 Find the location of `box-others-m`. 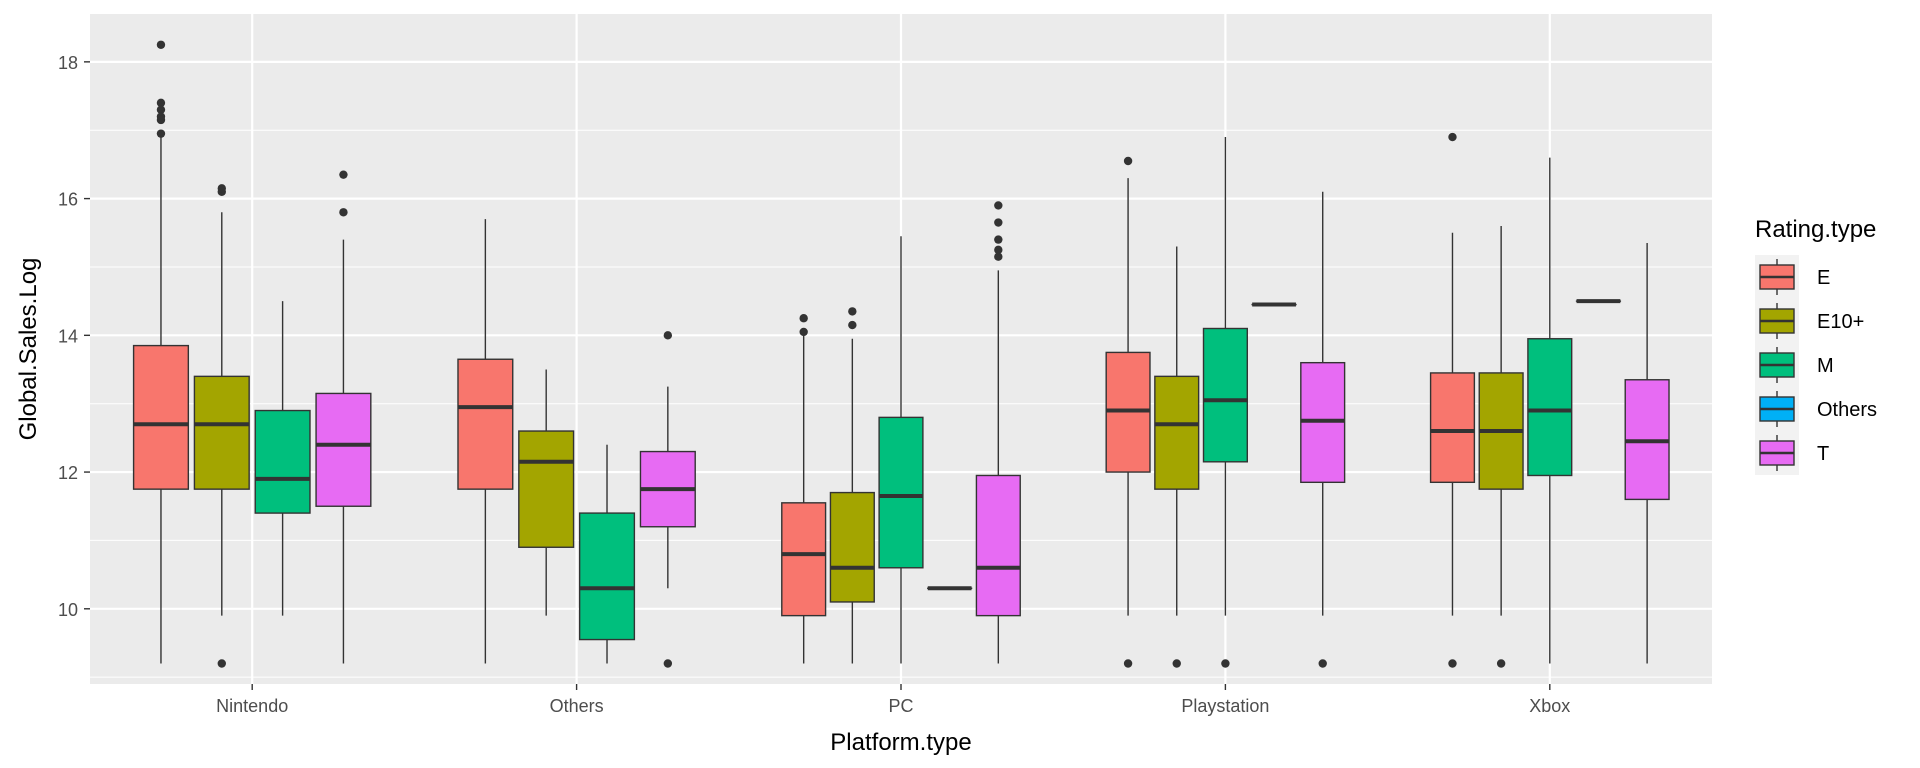

box-others-m is located at coordinates (607, 554).